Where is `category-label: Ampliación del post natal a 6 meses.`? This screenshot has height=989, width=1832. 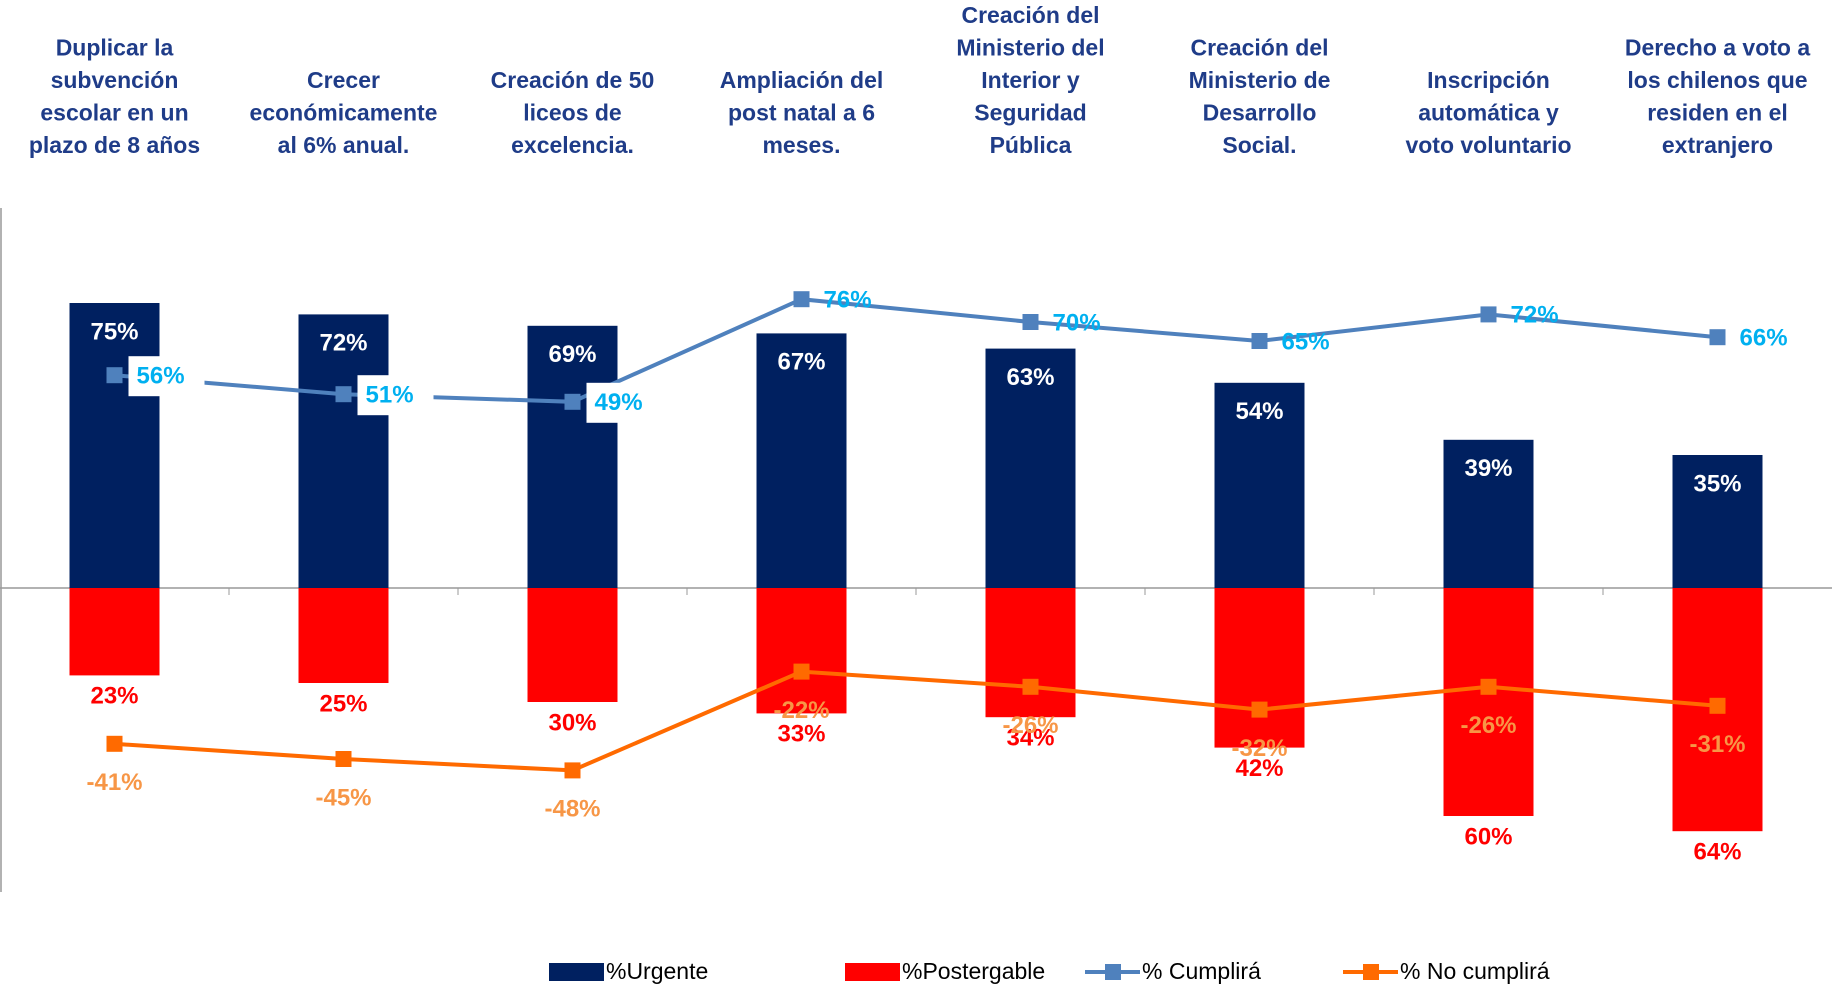
category-label: Ampliación del post natal a 6 meses. is located at coordinates (802, 112).